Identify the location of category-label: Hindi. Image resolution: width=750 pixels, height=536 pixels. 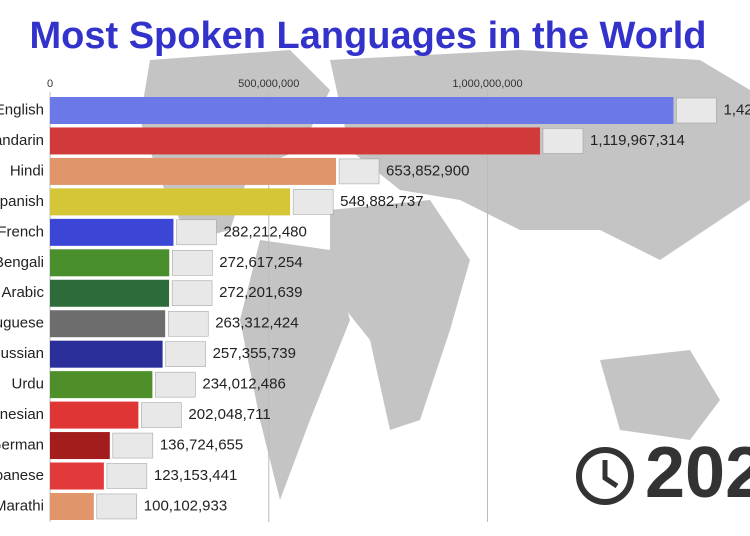
(27, 170).